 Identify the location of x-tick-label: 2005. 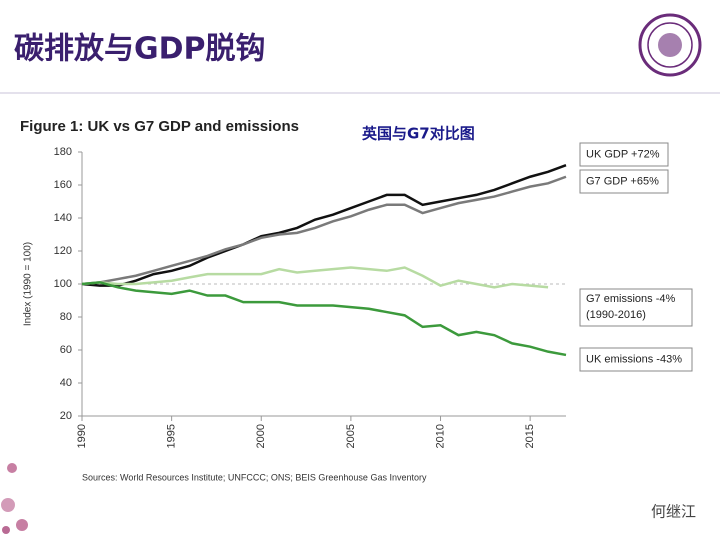
(351, 436).